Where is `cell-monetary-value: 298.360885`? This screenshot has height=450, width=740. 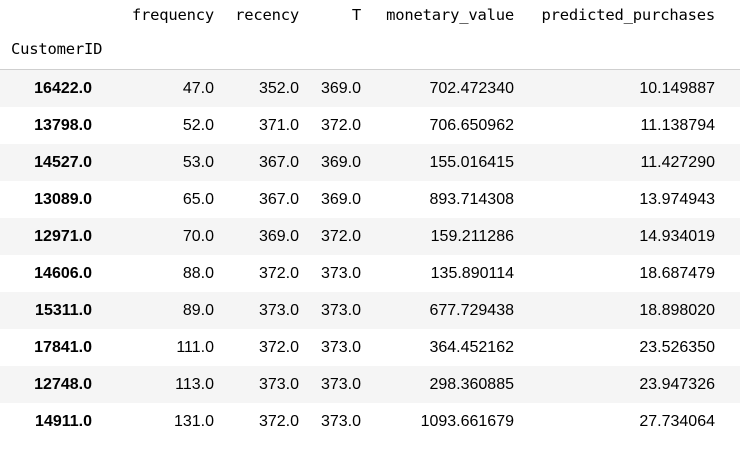 cell-monetary-value: 298.360885 is located at coordinates (471, 384).